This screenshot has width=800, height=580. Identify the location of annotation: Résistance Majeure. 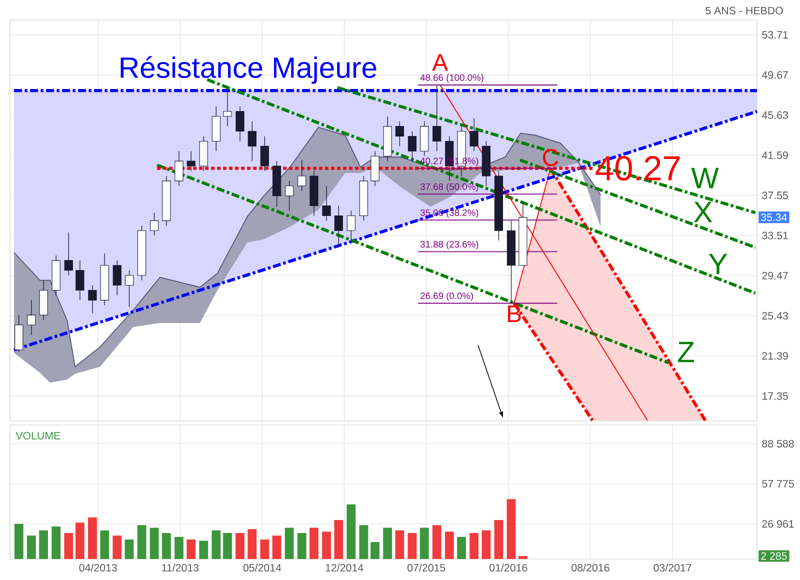
(248, 70).